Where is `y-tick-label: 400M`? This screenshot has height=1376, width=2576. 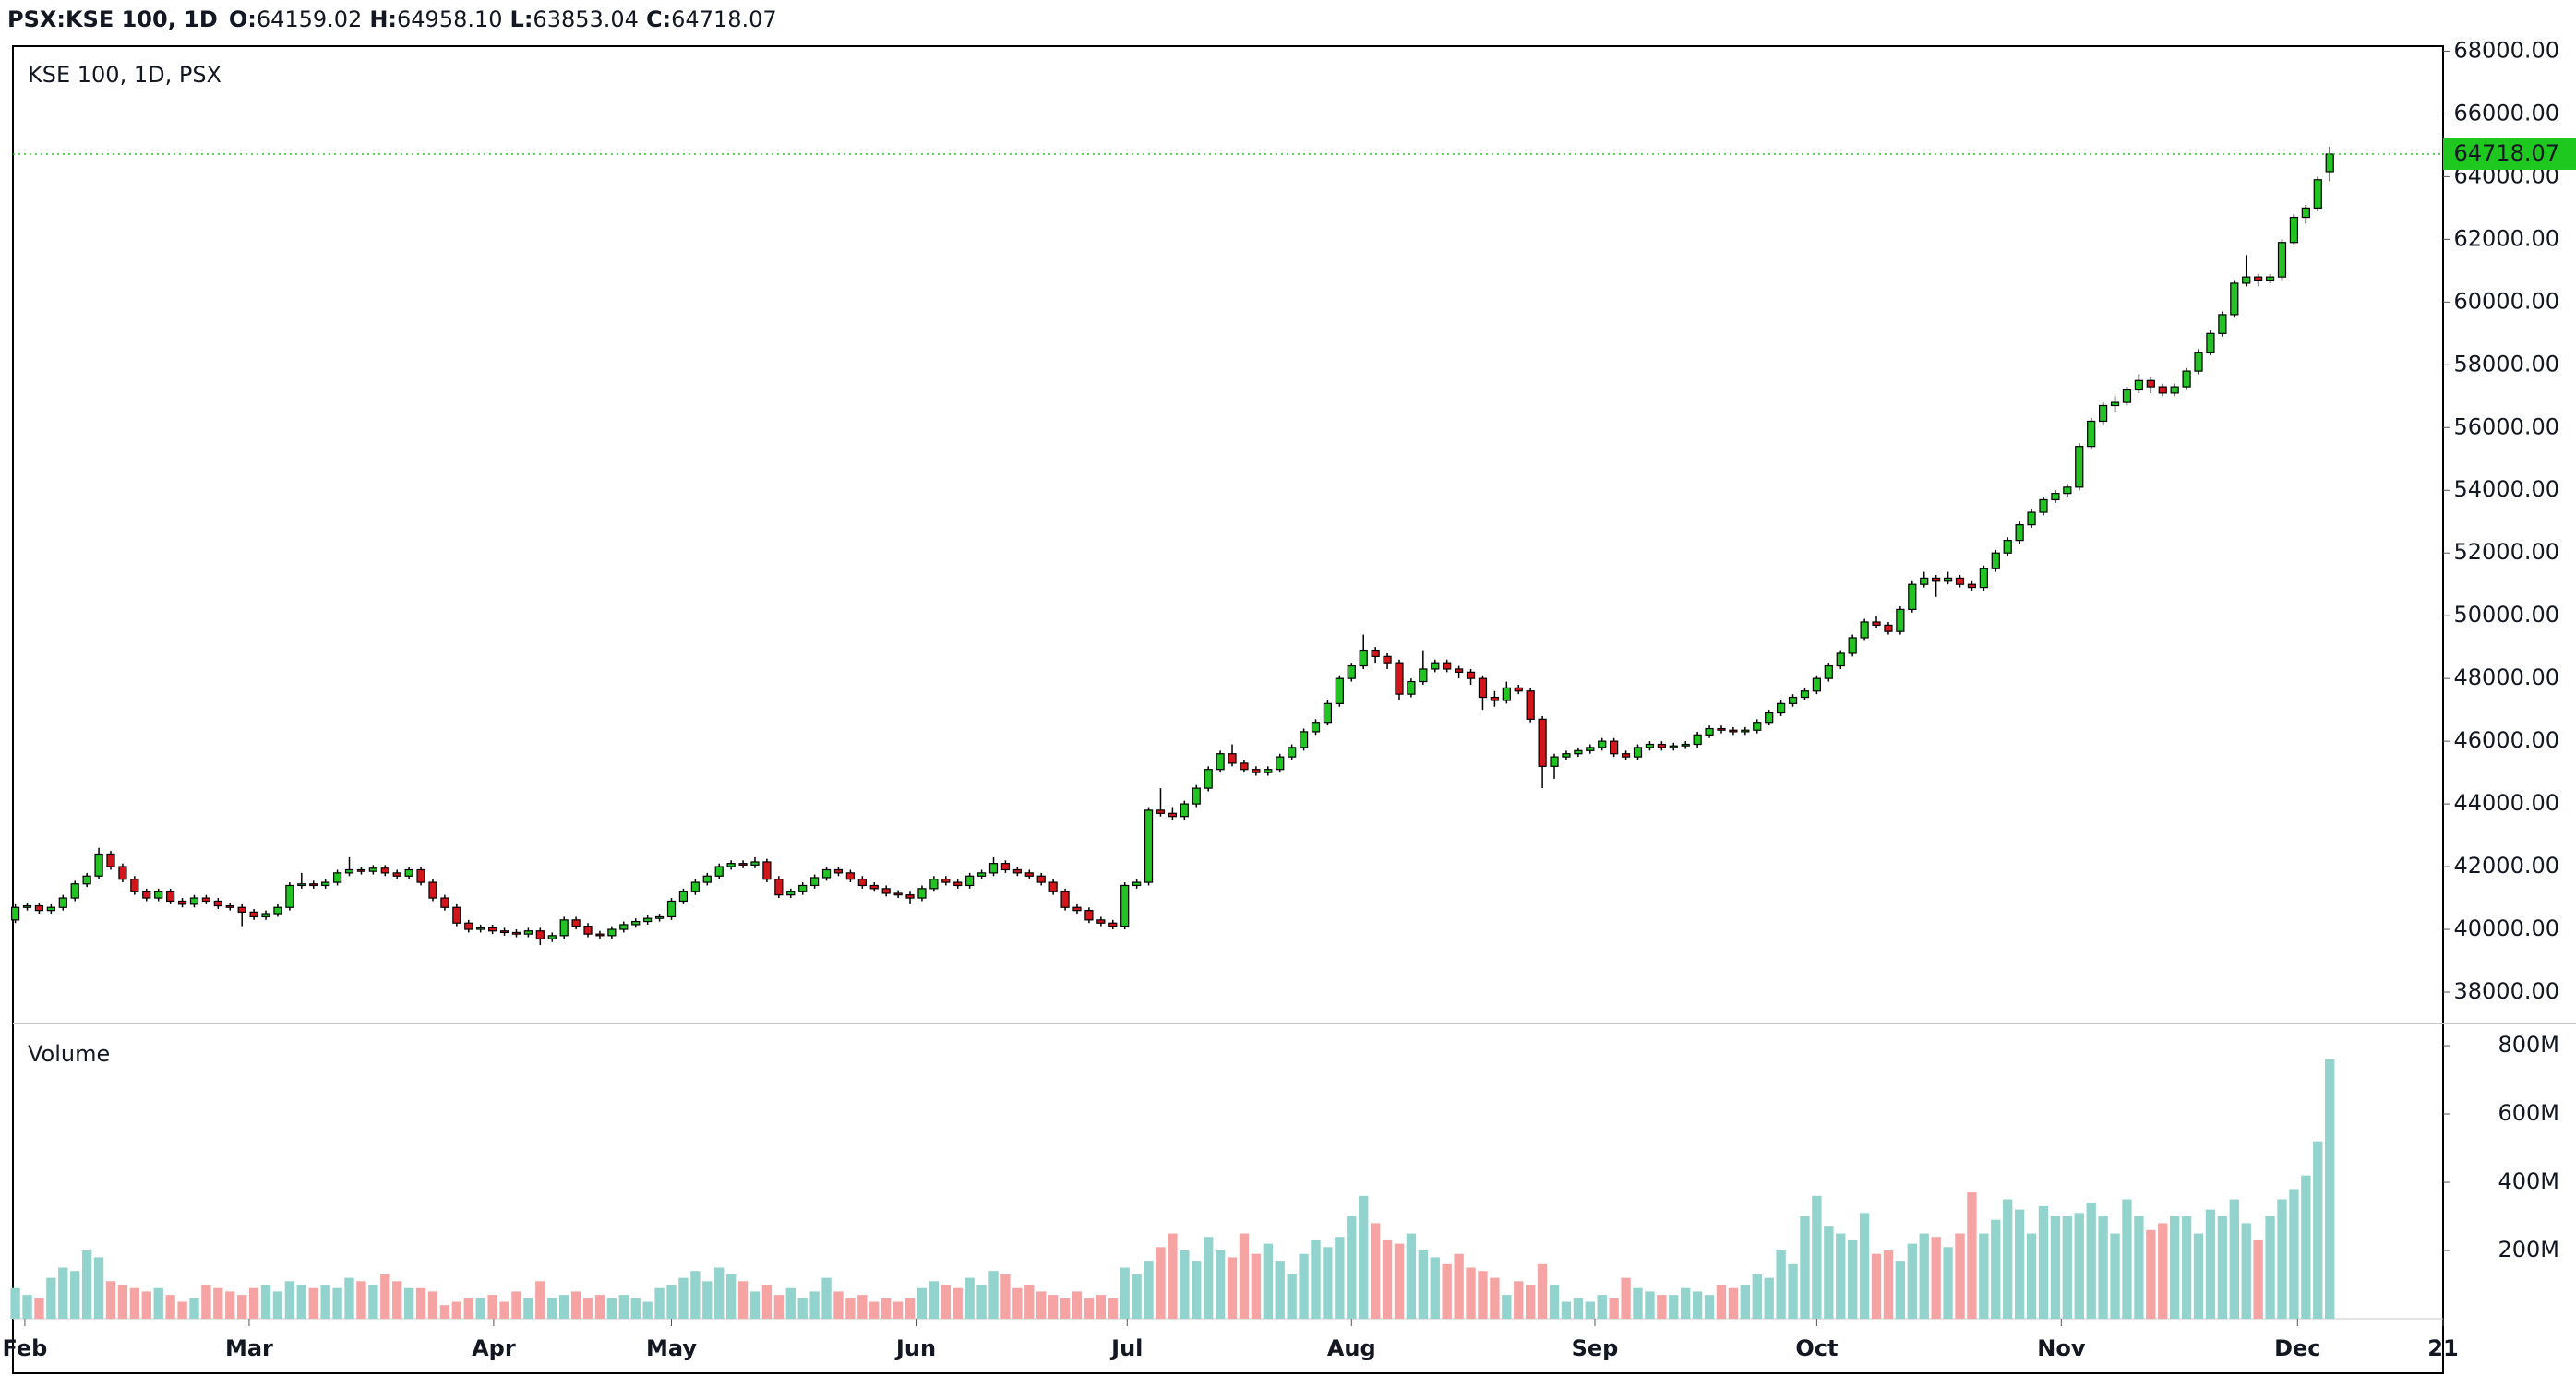 y-tick-label: 400M is located at coordinates (2529, 1181).